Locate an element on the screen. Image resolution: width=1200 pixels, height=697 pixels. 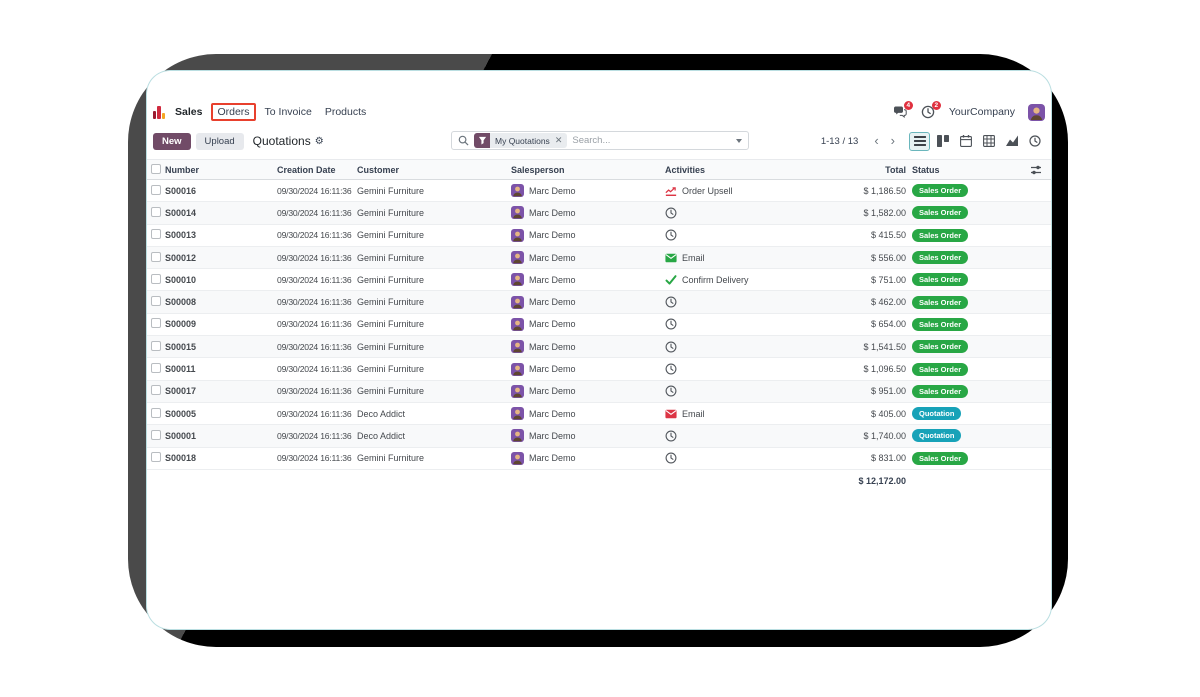
menu-sales: Sales is located at coordinates (189, 112).